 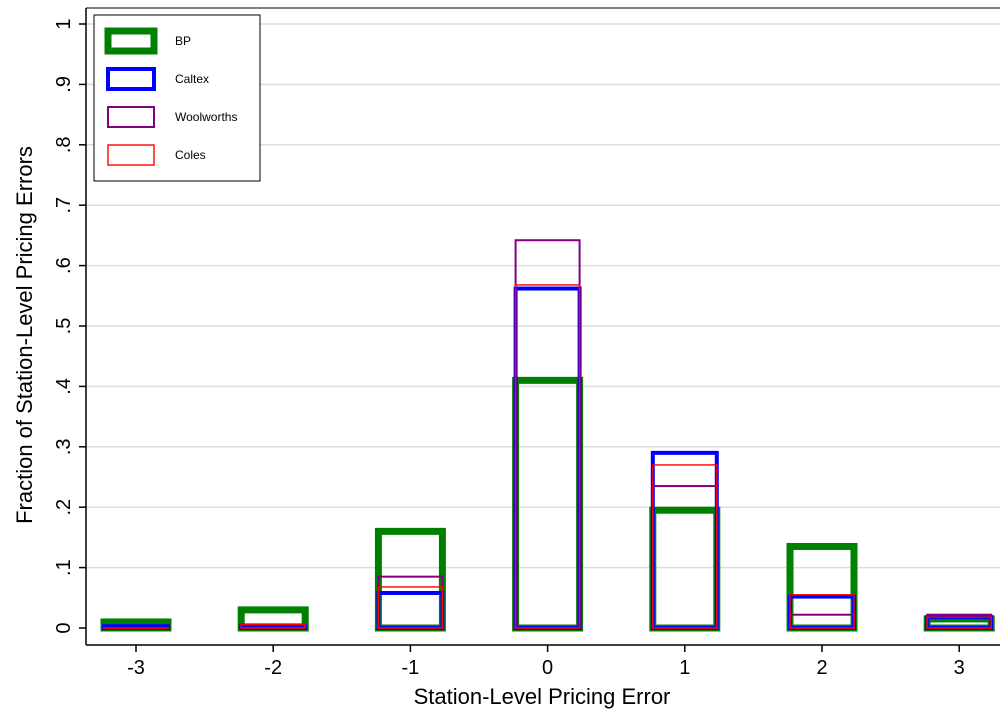 What do you see at coordinates (131, 117) in the screenshot?
I see `legend-swatch-woolworths` at bounding box center [131, 117].